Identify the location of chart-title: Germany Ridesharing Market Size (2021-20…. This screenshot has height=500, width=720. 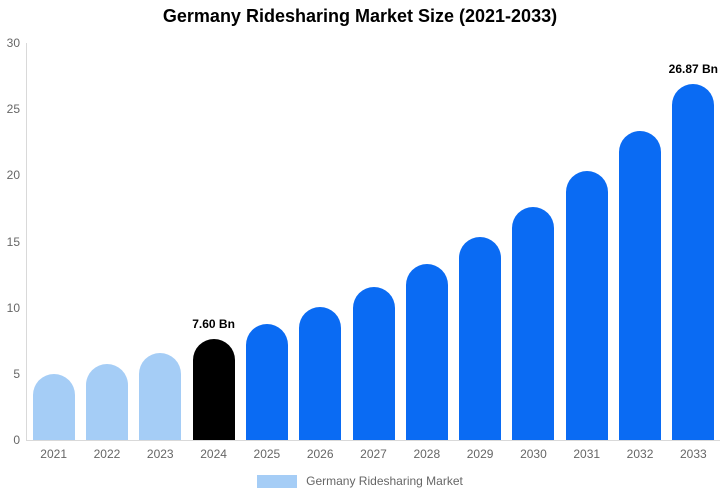
(360, 16).